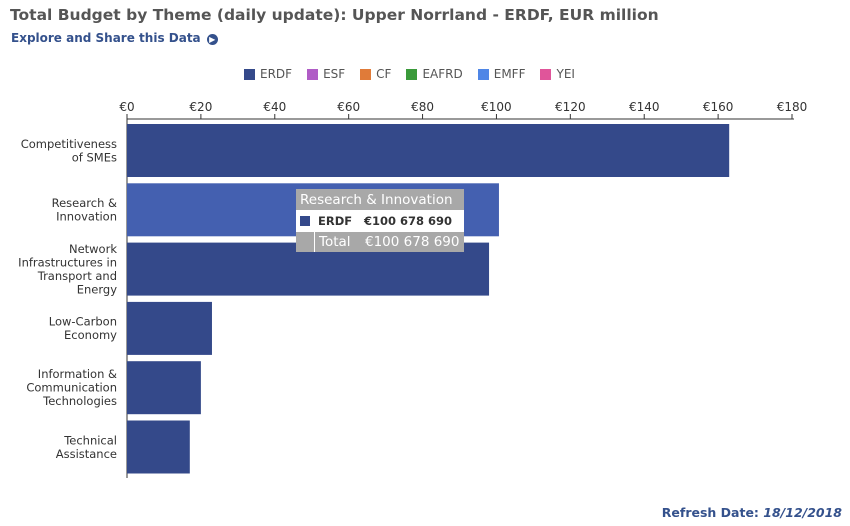 The width and height of the screenshot is (850, 526). I want to click on legend-item-emff: EMFF, so click(501, 74).